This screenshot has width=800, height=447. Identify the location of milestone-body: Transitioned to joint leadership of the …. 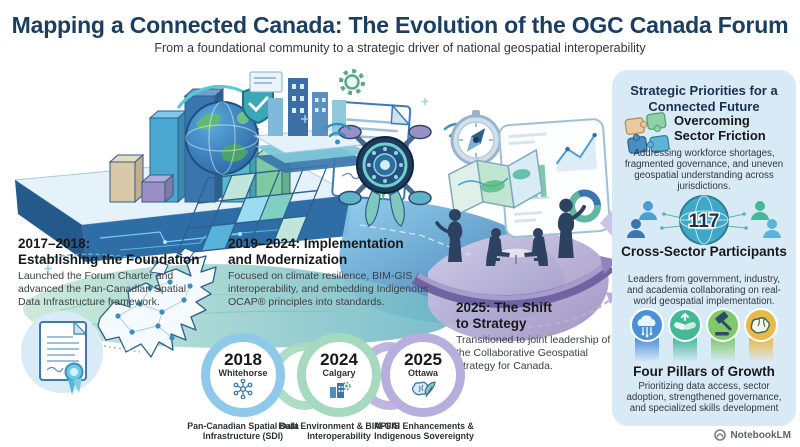
(533, 353).